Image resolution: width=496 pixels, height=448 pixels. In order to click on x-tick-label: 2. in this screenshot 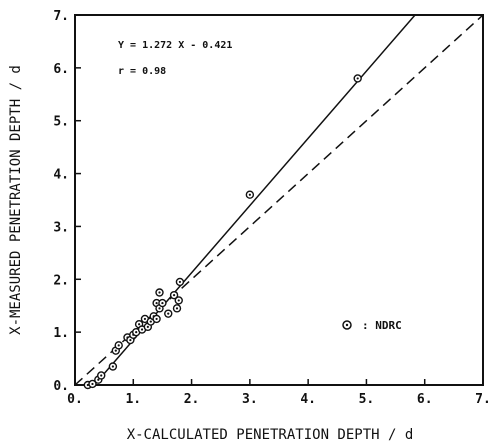, I will do `click(192, 399)`.